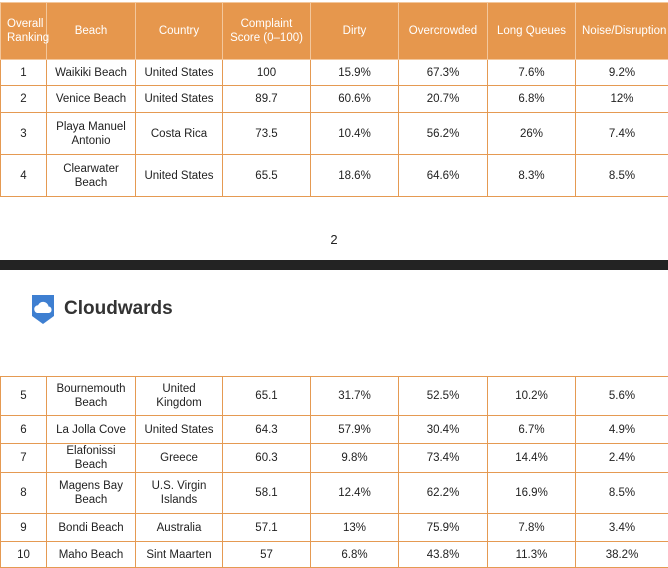 The width and height of the screenshot is (668, 568). What do you see at coordinates (179, 396) in the screenshot?
I see `table-cell: United Kingdom` at bounding box center [179, 396].